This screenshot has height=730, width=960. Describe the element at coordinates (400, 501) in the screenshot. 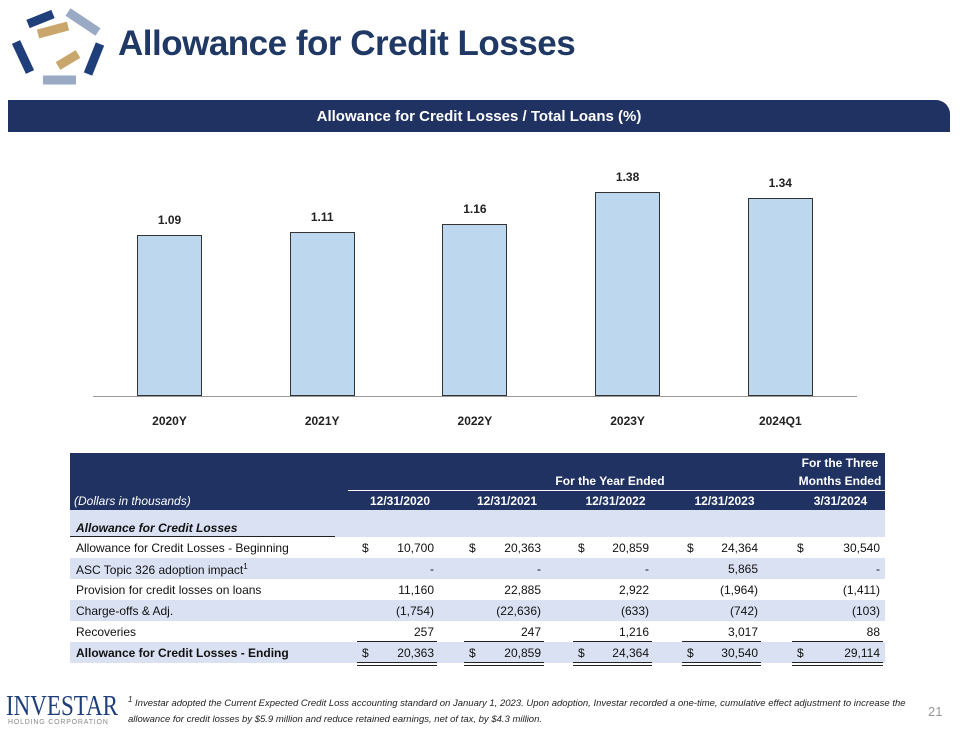

I see `column-header: 12/31/2020` at that location.